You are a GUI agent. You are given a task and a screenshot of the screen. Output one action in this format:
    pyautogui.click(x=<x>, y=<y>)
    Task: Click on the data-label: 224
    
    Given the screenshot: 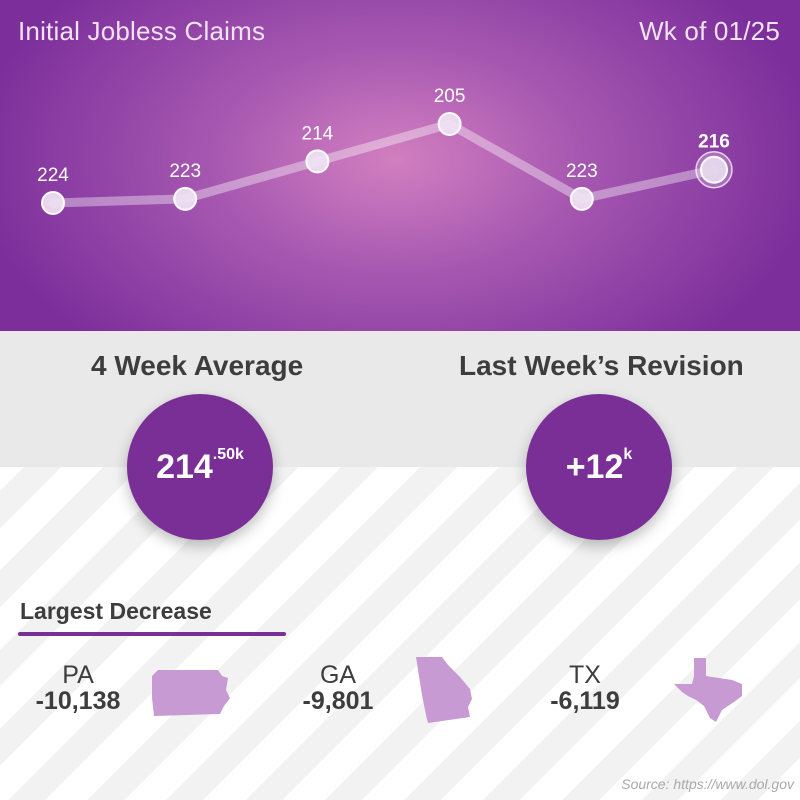 What is the action you would take?
    pyautogui.click(x=53, y=175)
    